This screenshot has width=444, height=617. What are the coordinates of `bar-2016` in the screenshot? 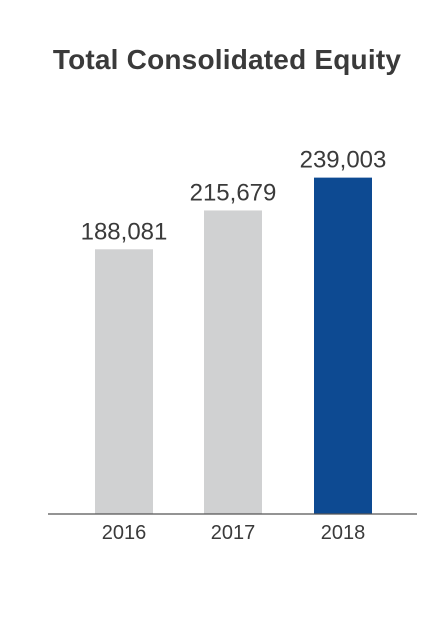 It's located at (124, 382).